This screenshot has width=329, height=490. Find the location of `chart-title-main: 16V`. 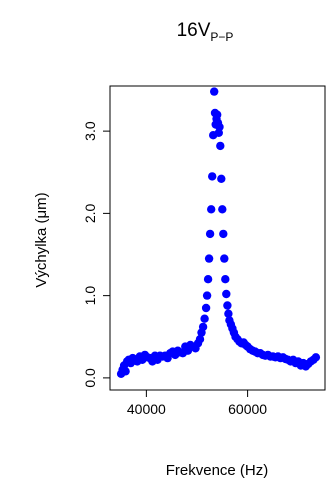

chart-title-main: 16V is located at coordinates (194, 30).